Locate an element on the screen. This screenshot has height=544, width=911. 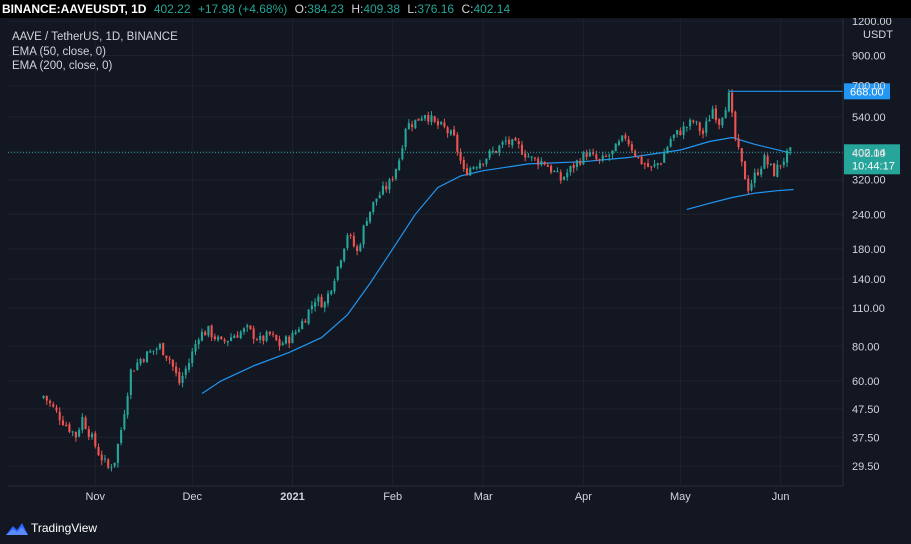
tradingview-logo: TradingView is located at coordinates (51, 528).